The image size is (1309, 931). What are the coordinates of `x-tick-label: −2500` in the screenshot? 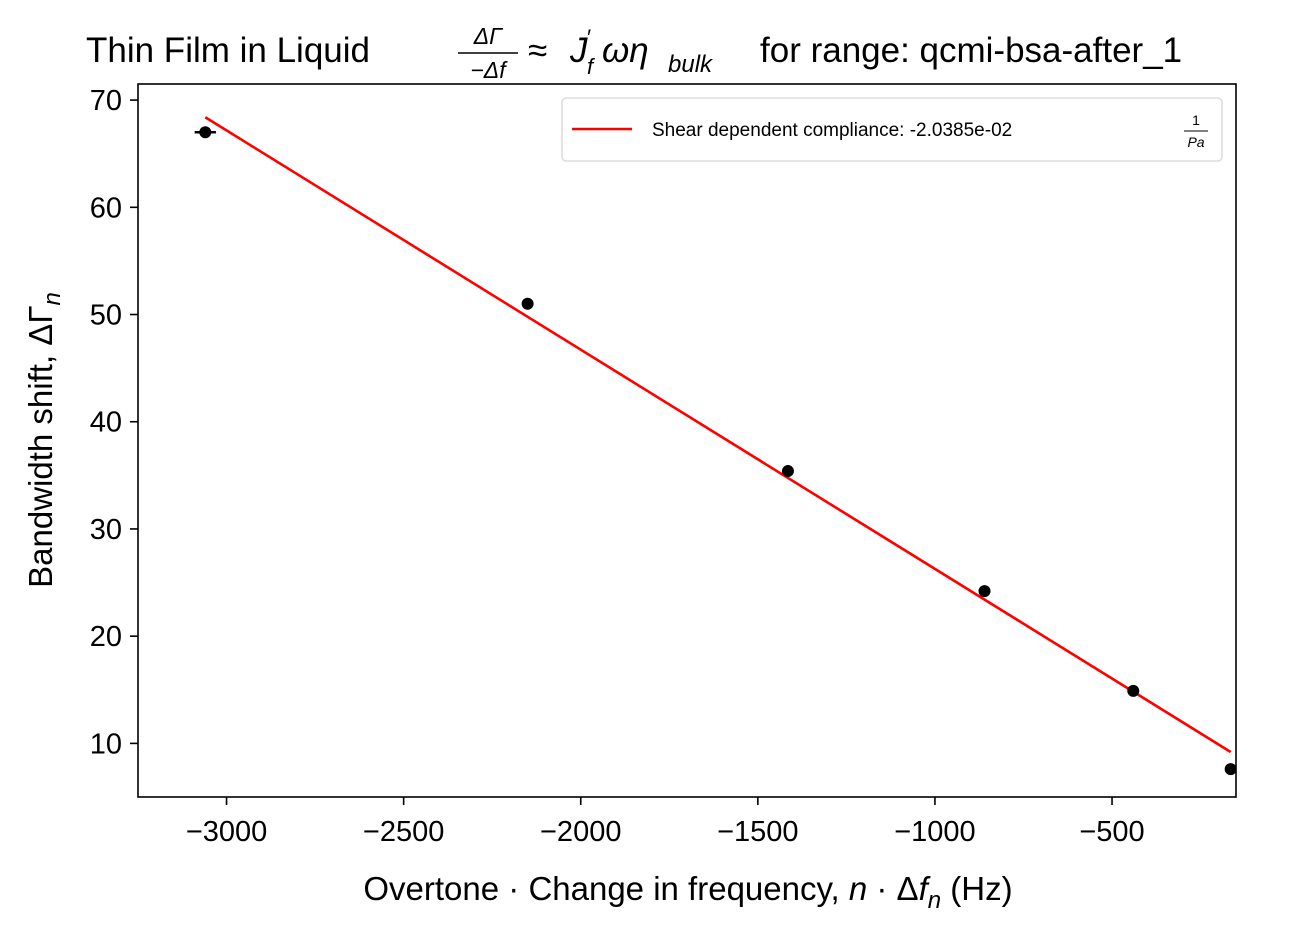 It's located at (403, 832).